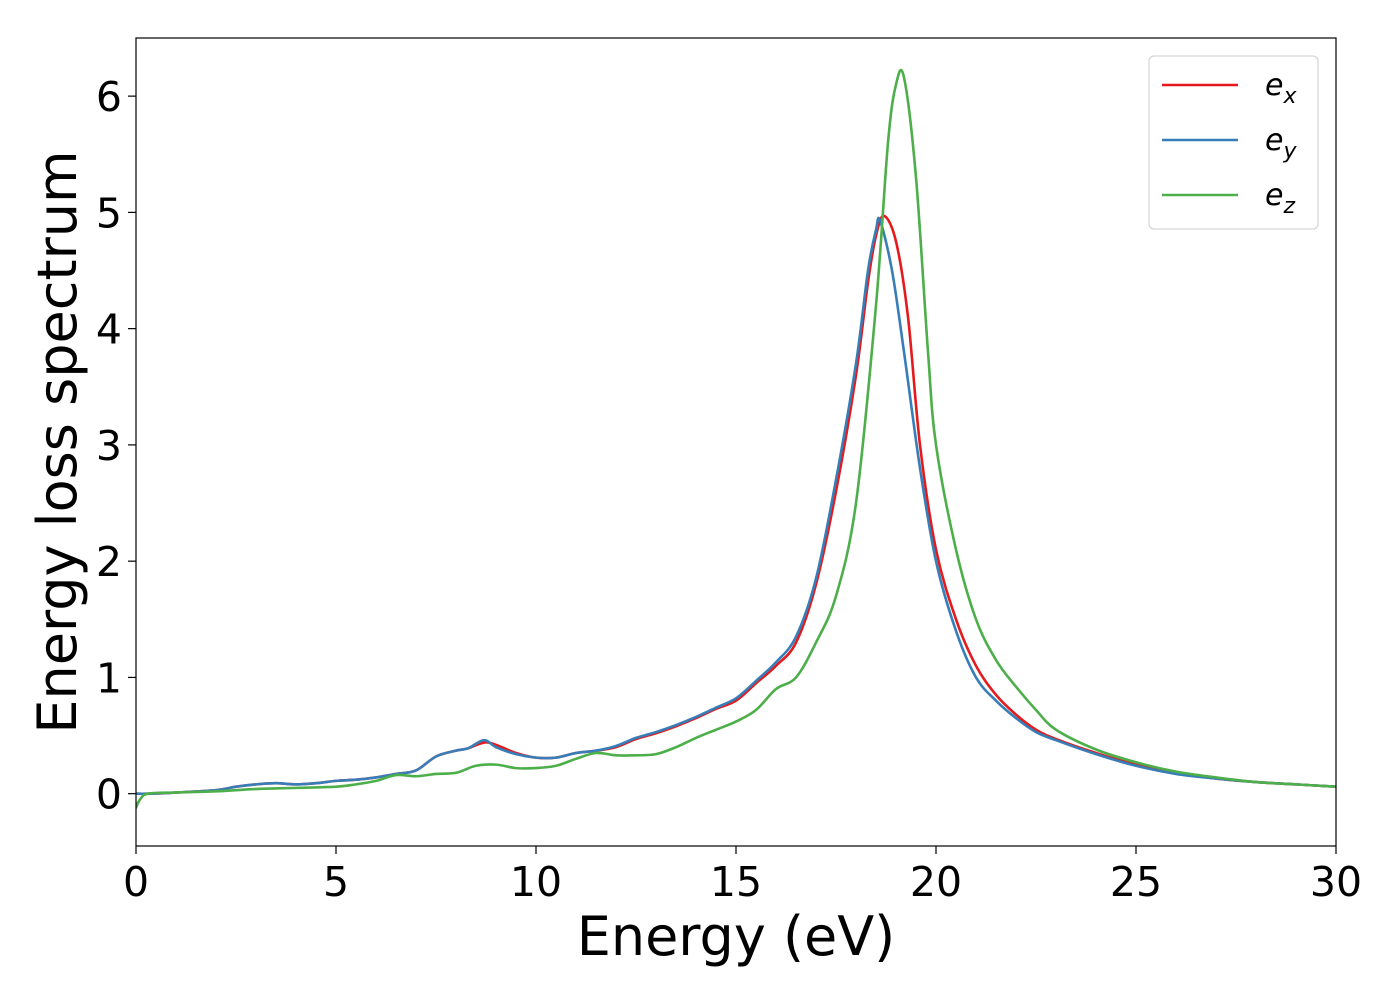 The width and height of the screenshot is (1400, 1000). I want to click on x-ticks: 0 5 10 15 20 25 30, so click(742, 876).